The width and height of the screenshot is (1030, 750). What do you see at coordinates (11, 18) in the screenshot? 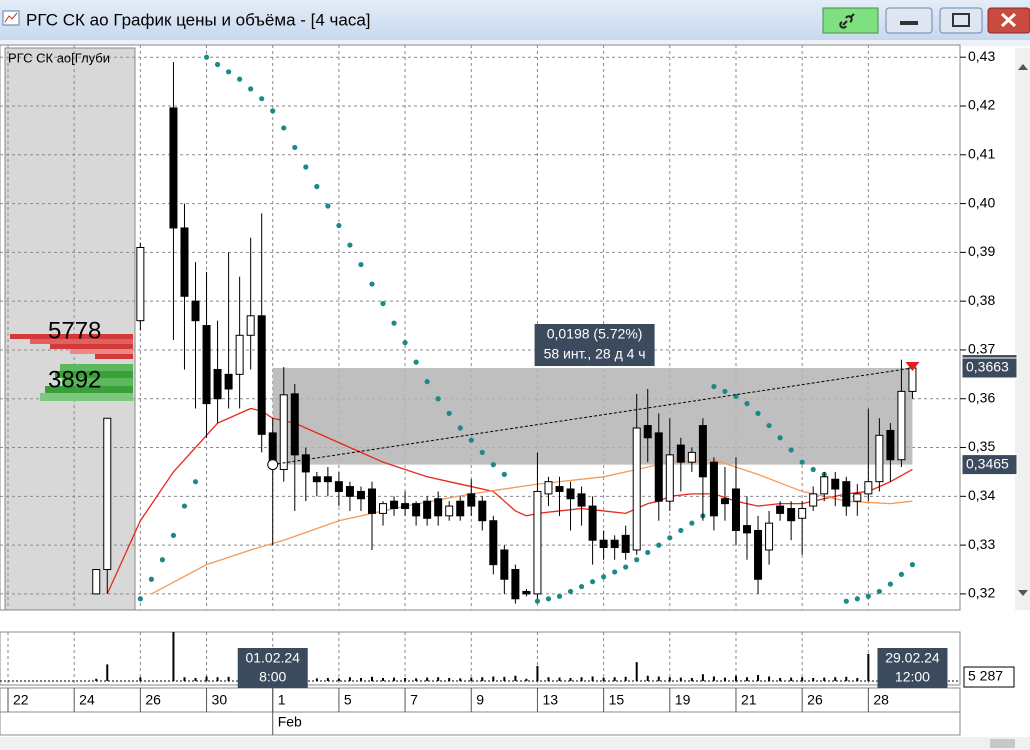
I see `app-icon` at bounding box center [11, 18].